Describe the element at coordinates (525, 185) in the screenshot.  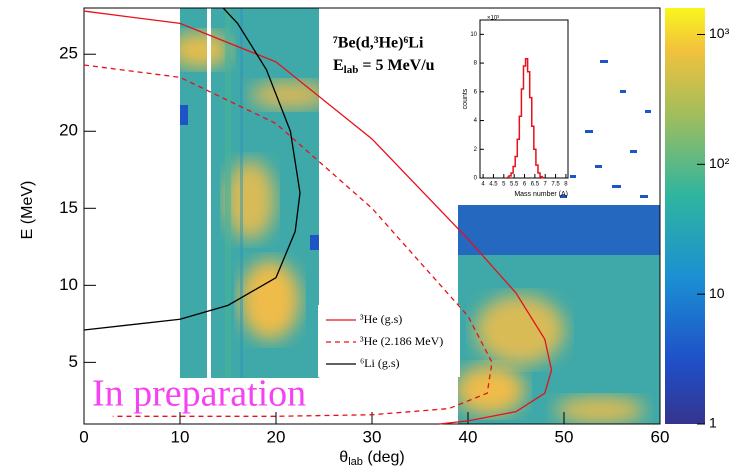
I see `inset-x-tick-label: 6` at that location.